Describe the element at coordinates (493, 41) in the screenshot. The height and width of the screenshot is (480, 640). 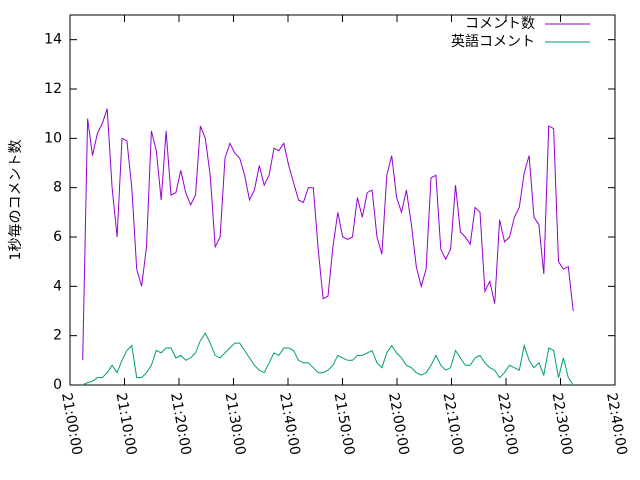
I see `legend-label: 英語コメント` at that location.